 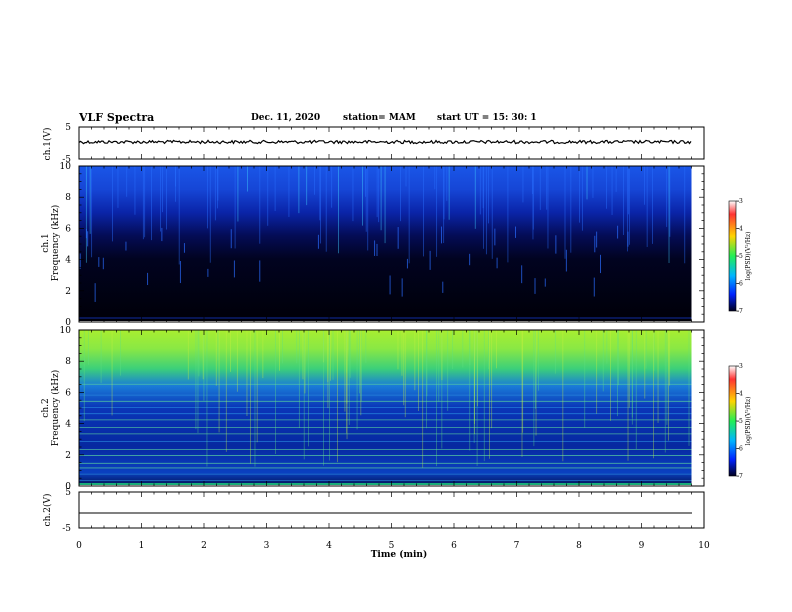 What do you see at coordinates (379, 118) in the screenshot?
I see `station-label: station= MAM` at bounding box center [379, 118].